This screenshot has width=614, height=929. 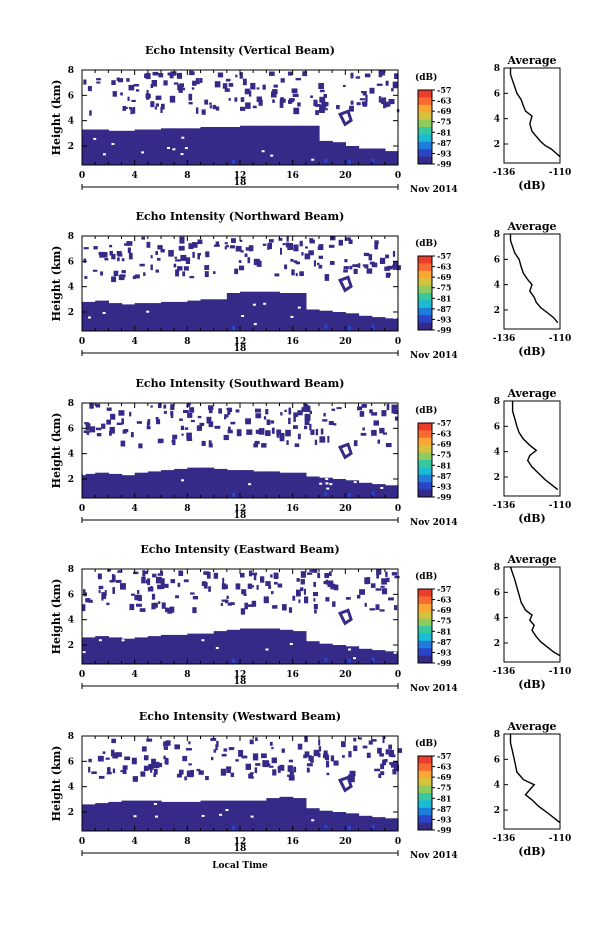 I want to click on avg-y-tick-label: 8, so click(x=497, y=735).